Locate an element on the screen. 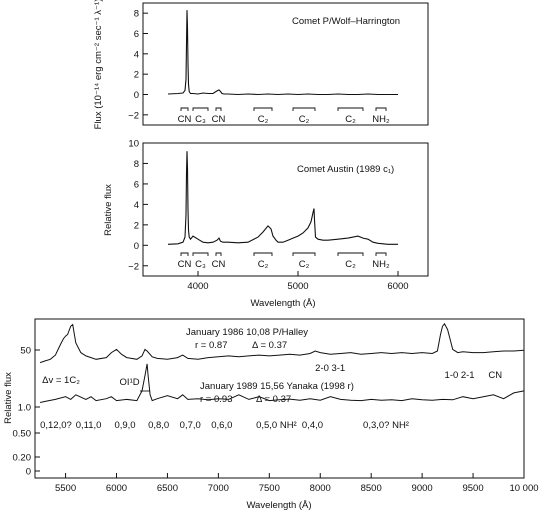 Image resolution: width=545 pixels, height=518 pixels. band-label: 2-1 is located at coordinates (468, 375).